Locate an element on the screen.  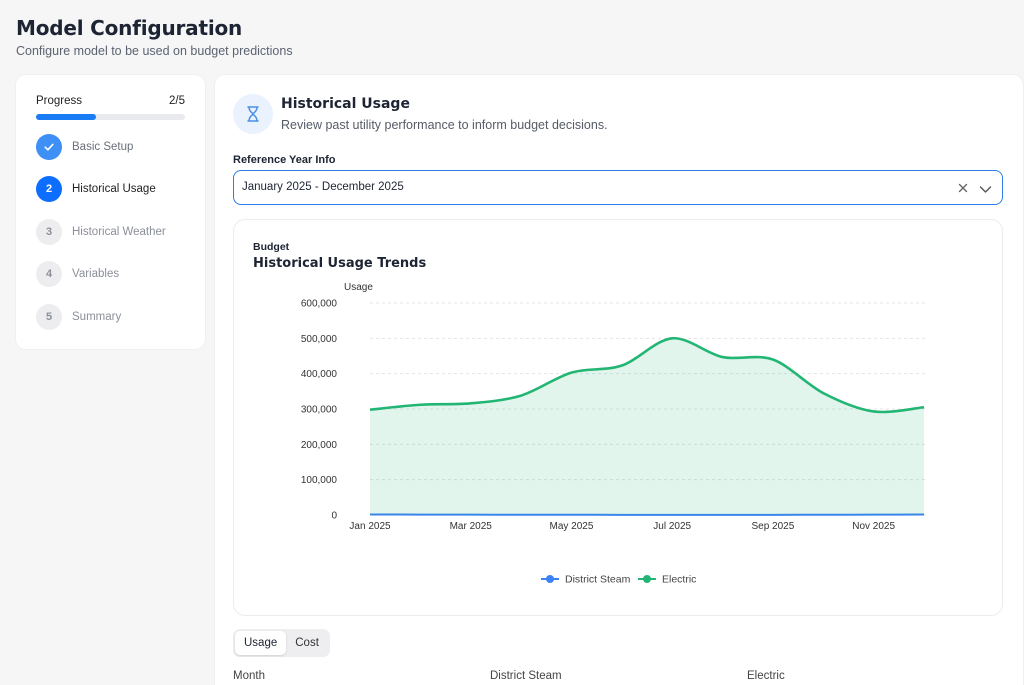
step-variables: 4 Variables is located at coordinates (77, 274).